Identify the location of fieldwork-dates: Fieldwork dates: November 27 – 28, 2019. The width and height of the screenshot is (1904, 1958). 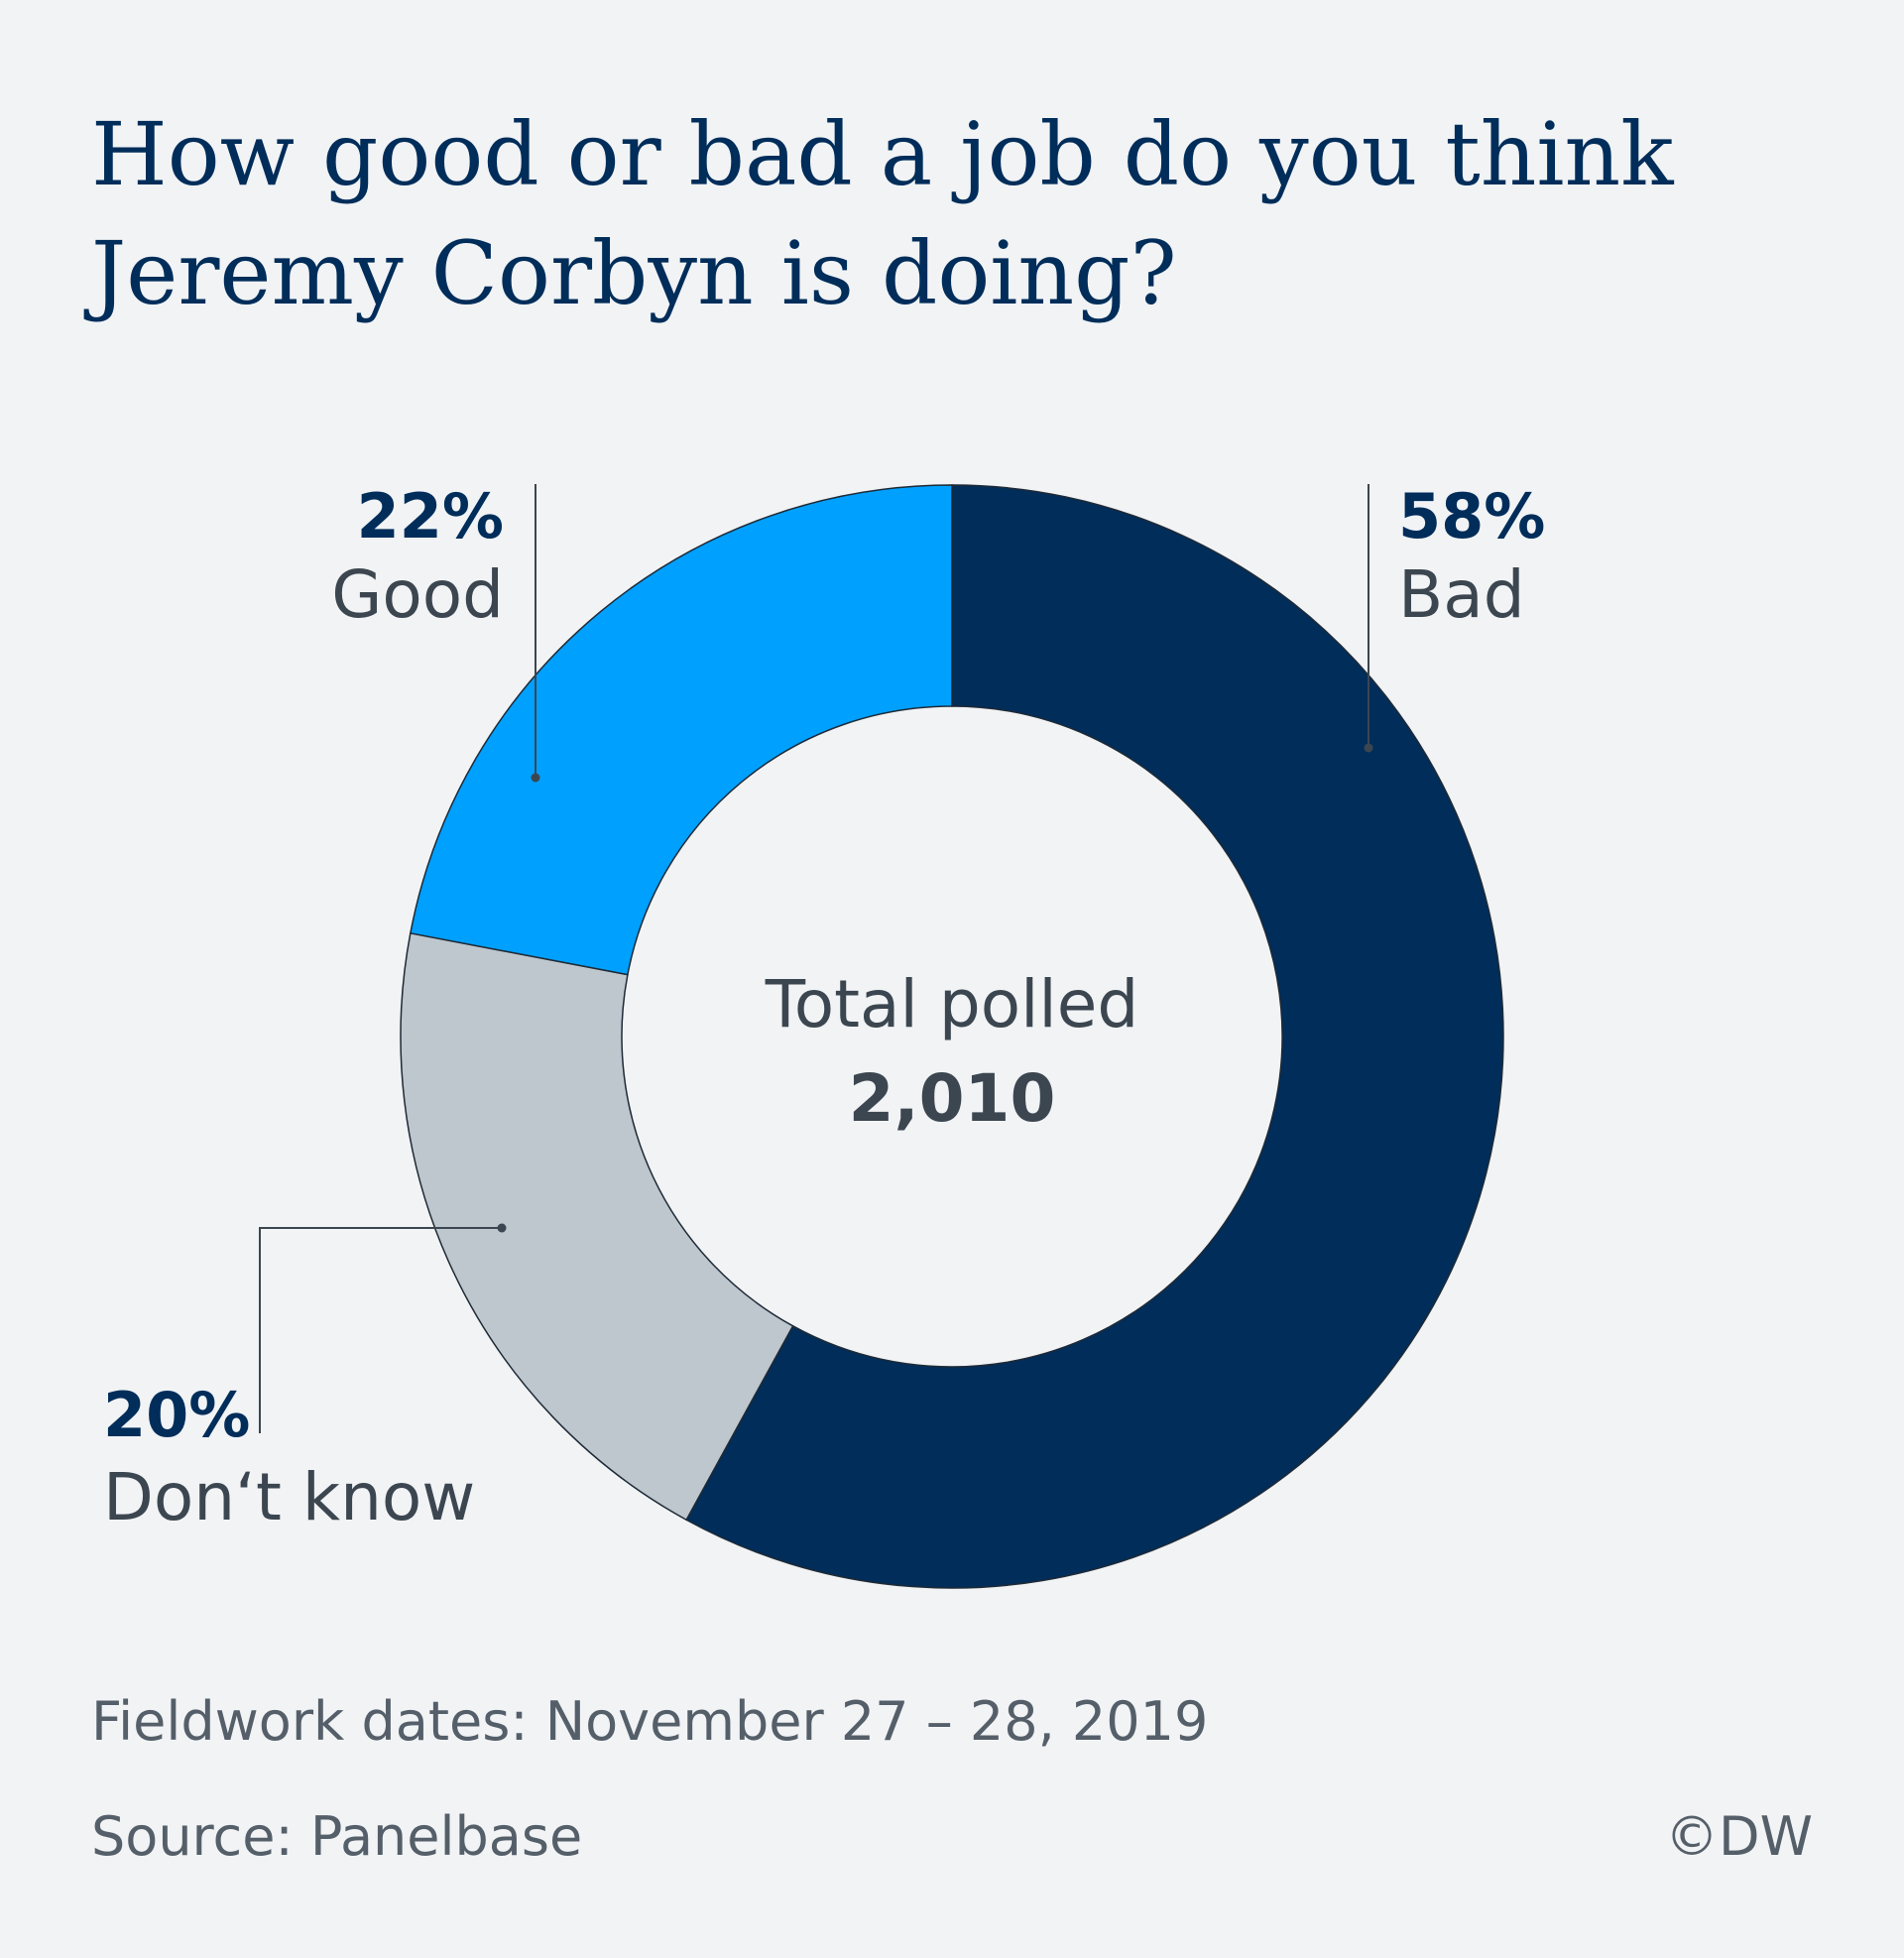
(650, 1722).